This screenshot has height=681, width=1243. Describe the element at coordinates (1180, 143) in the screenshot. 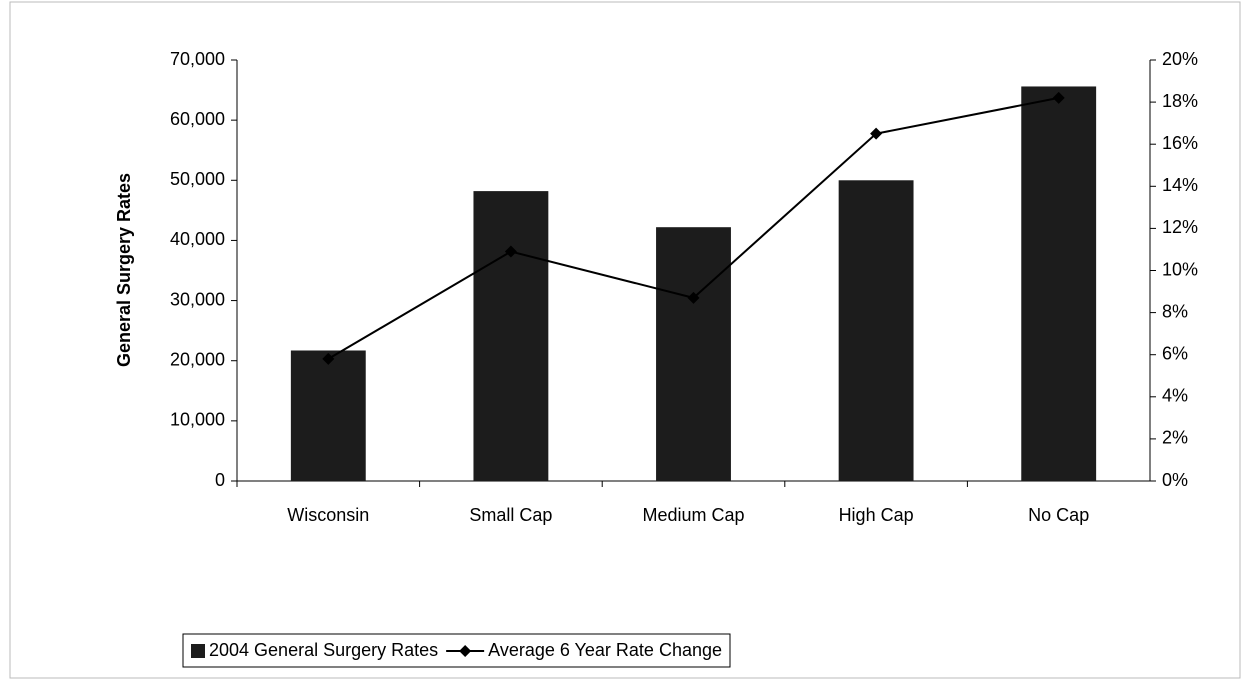

I see `y2-tick-label: 16%` at that location.